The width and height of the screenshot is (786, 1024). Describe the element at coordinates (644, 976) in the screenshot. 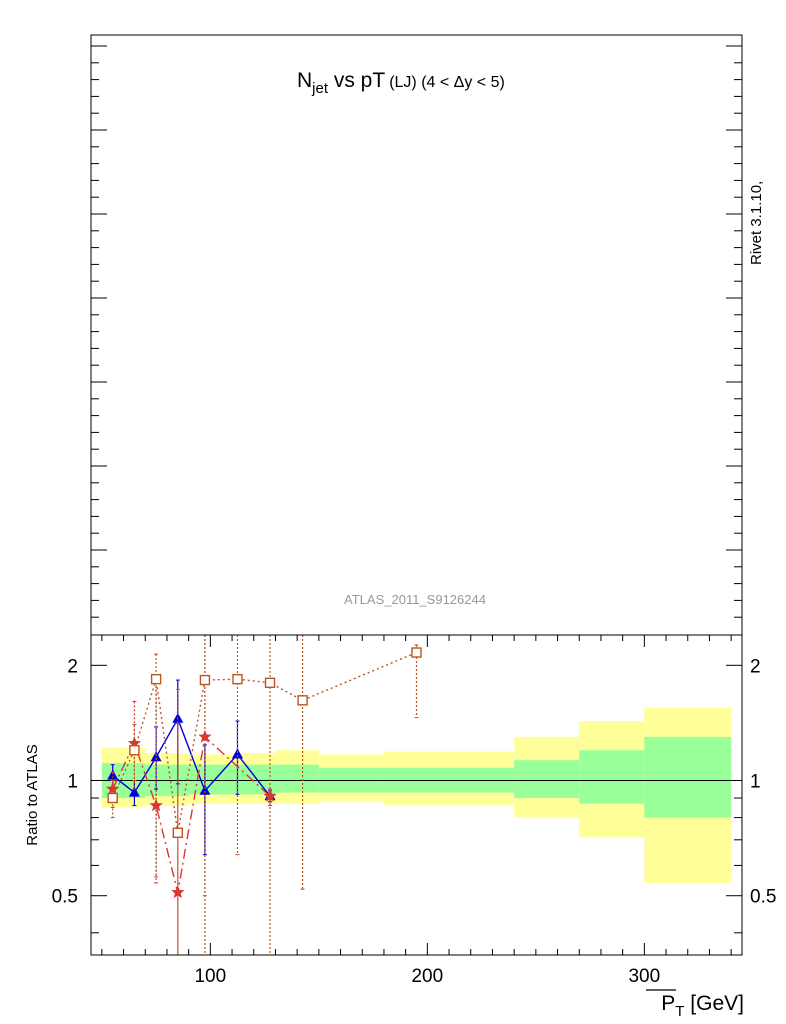

I see `x-tick-label: 300` at that location.